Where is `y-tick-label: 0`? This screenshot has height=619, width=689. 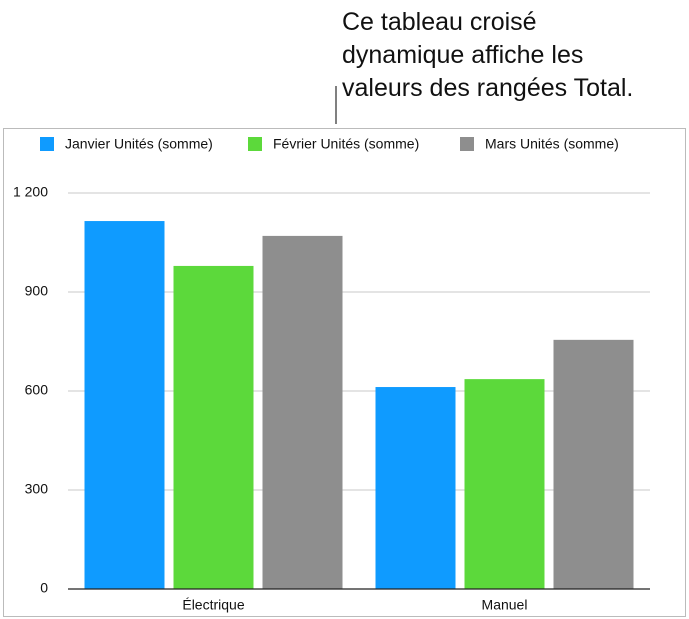
y-tick-label: 0 is located at coordinates (44, 588).